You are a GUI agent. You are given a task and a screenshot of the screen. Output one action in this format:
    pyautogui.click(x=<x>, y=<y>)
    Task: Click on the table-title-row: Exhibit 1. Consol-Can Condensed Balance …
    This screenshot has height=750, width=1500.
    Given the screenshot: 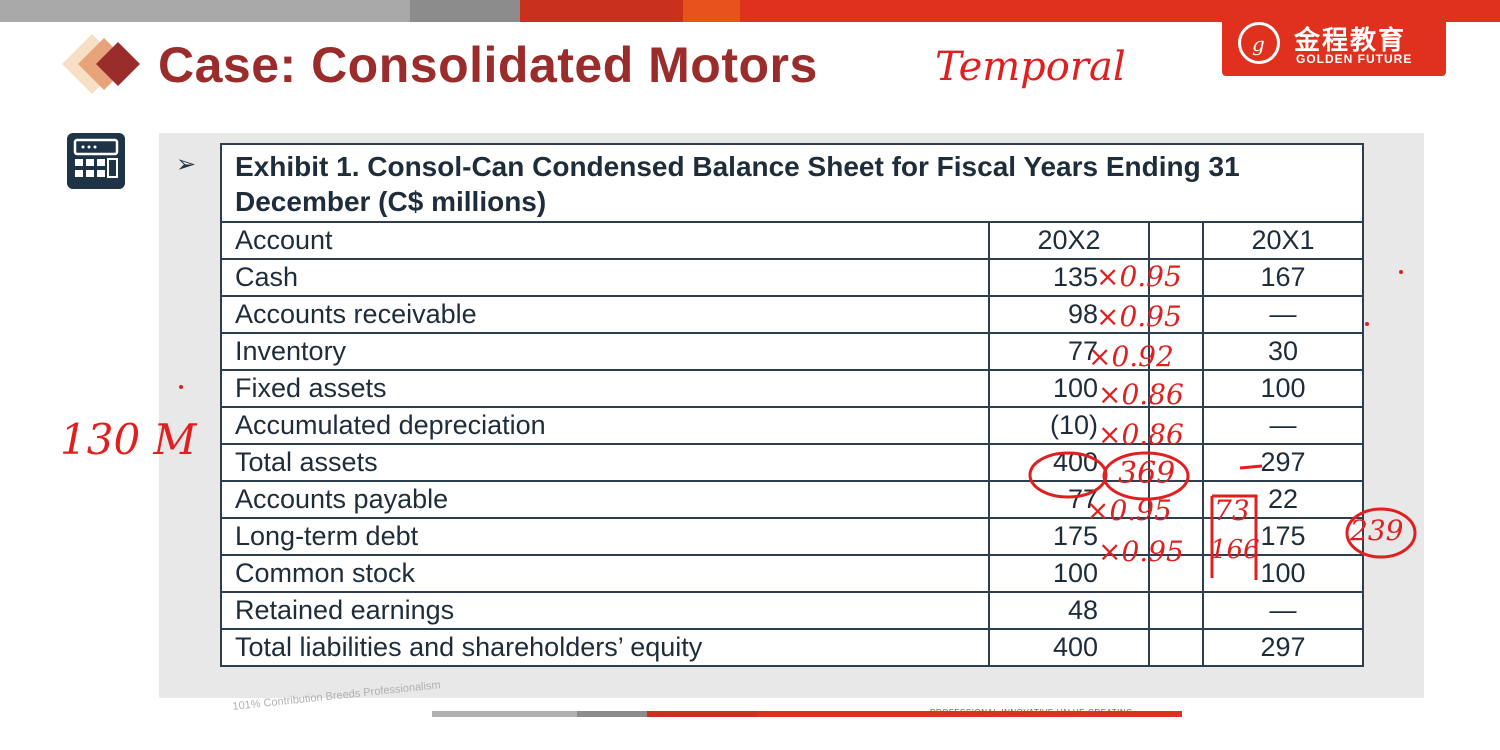 What is the action you would take?
    pyautogui.click(x=792, y=183)
    